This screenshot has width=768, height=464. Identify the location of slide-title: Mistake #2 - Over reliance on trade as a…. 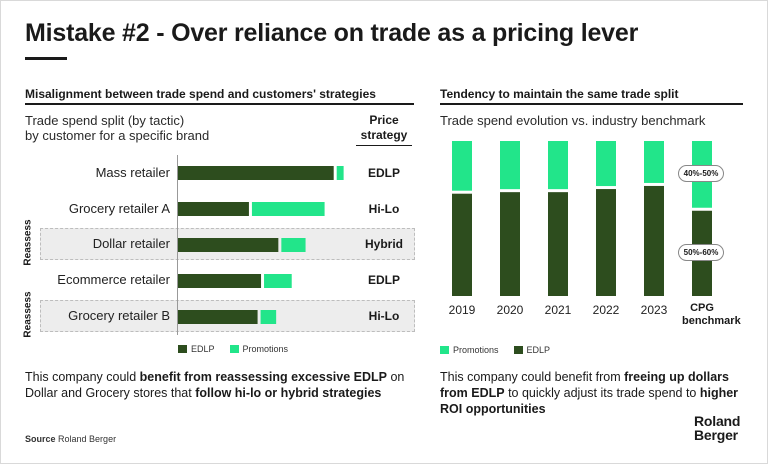
(332, 33).